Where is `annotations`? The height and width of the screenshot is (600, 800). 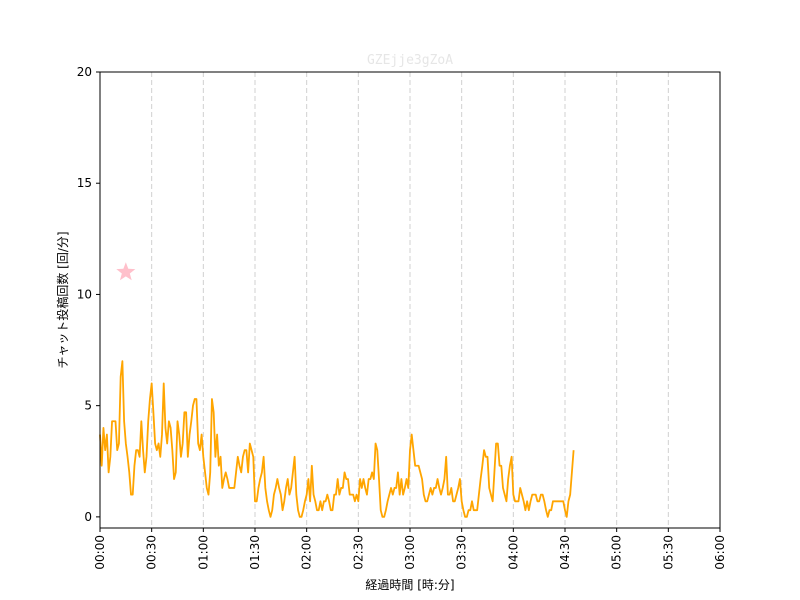
annotations is located at coordinates (126, 271).